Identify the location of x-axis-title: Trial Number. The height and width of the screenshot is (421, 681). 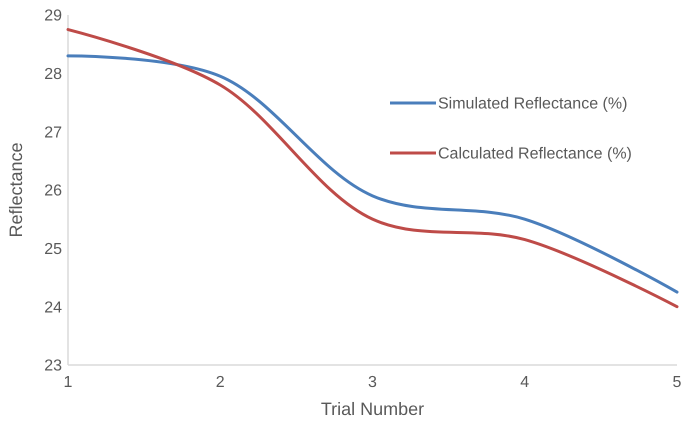
(372, 409).